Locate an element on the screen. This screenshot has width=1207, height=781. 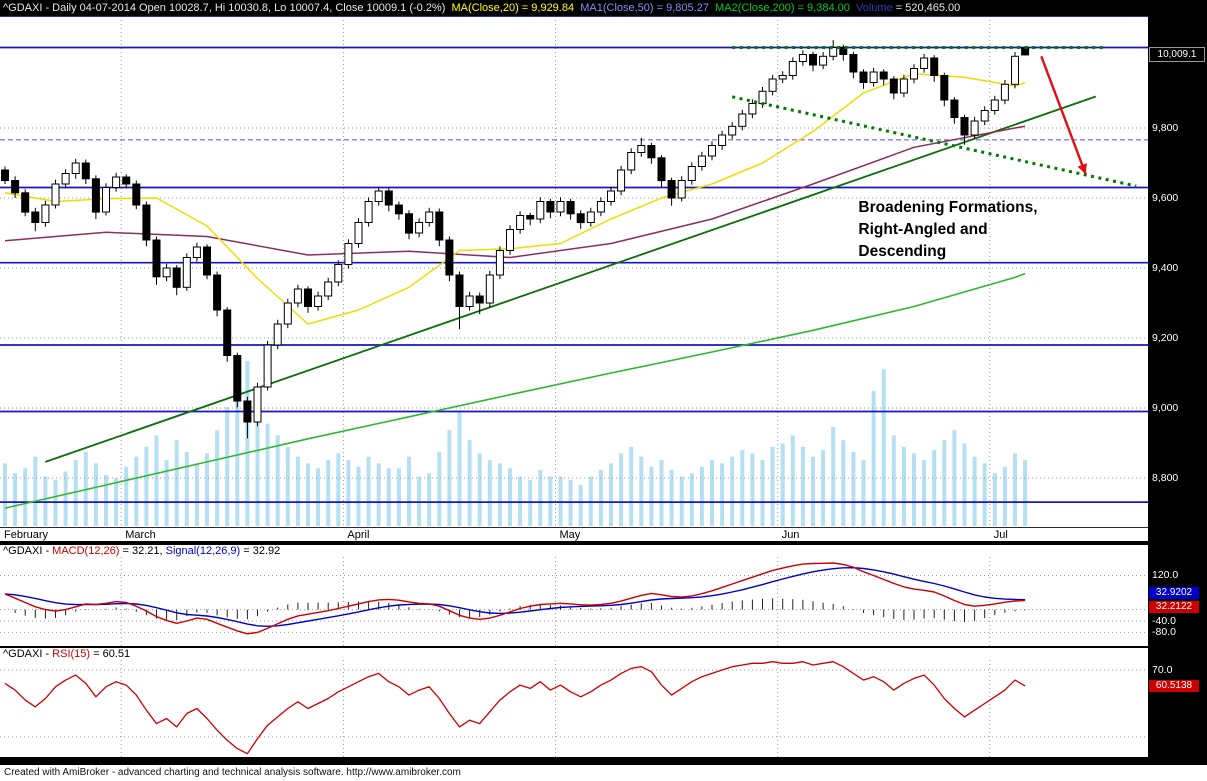
rsi-grid is located at coordinates (574, 708).